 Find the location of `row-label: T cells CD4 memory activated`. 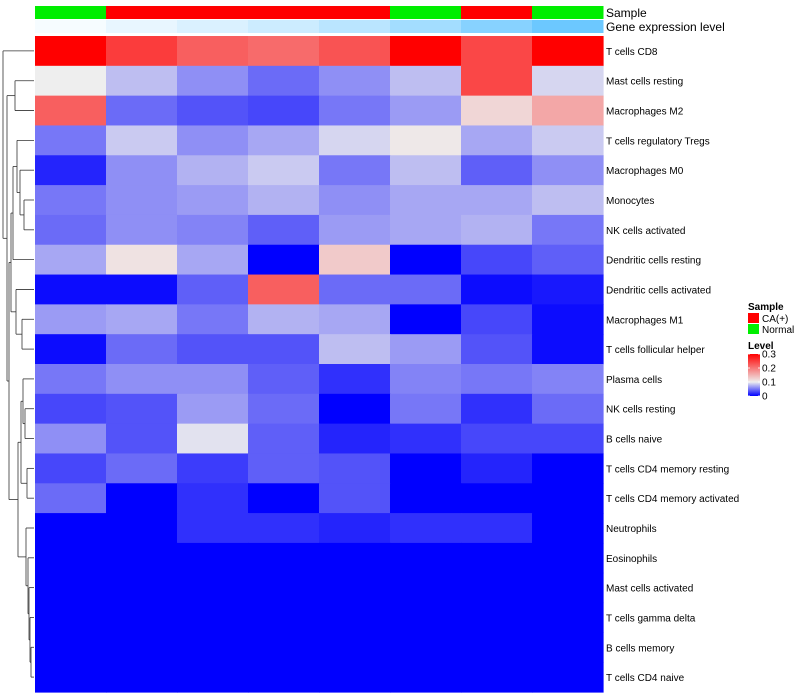

row-label: T cells CD4 memory activated is located at coordinates (672, 499).